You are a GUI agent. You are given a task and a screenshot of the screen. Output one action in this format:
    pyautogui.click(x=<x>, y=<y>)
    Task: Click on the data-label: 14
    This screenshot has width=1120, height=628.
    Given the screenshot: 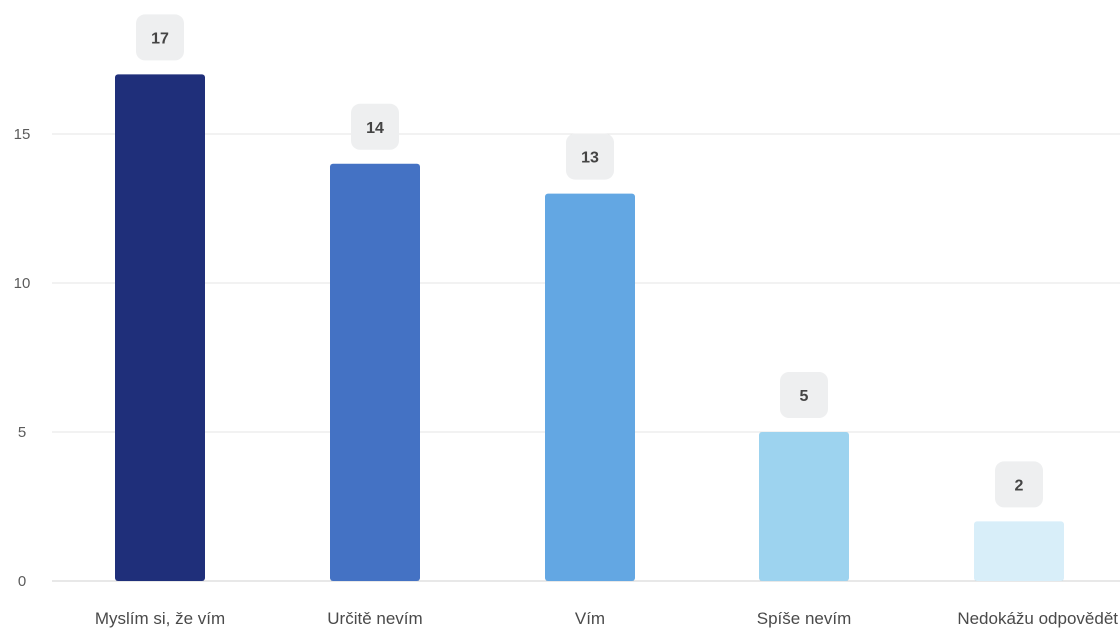 What is the action you would take?
    pyautogui.click(x=375, y=128)
    